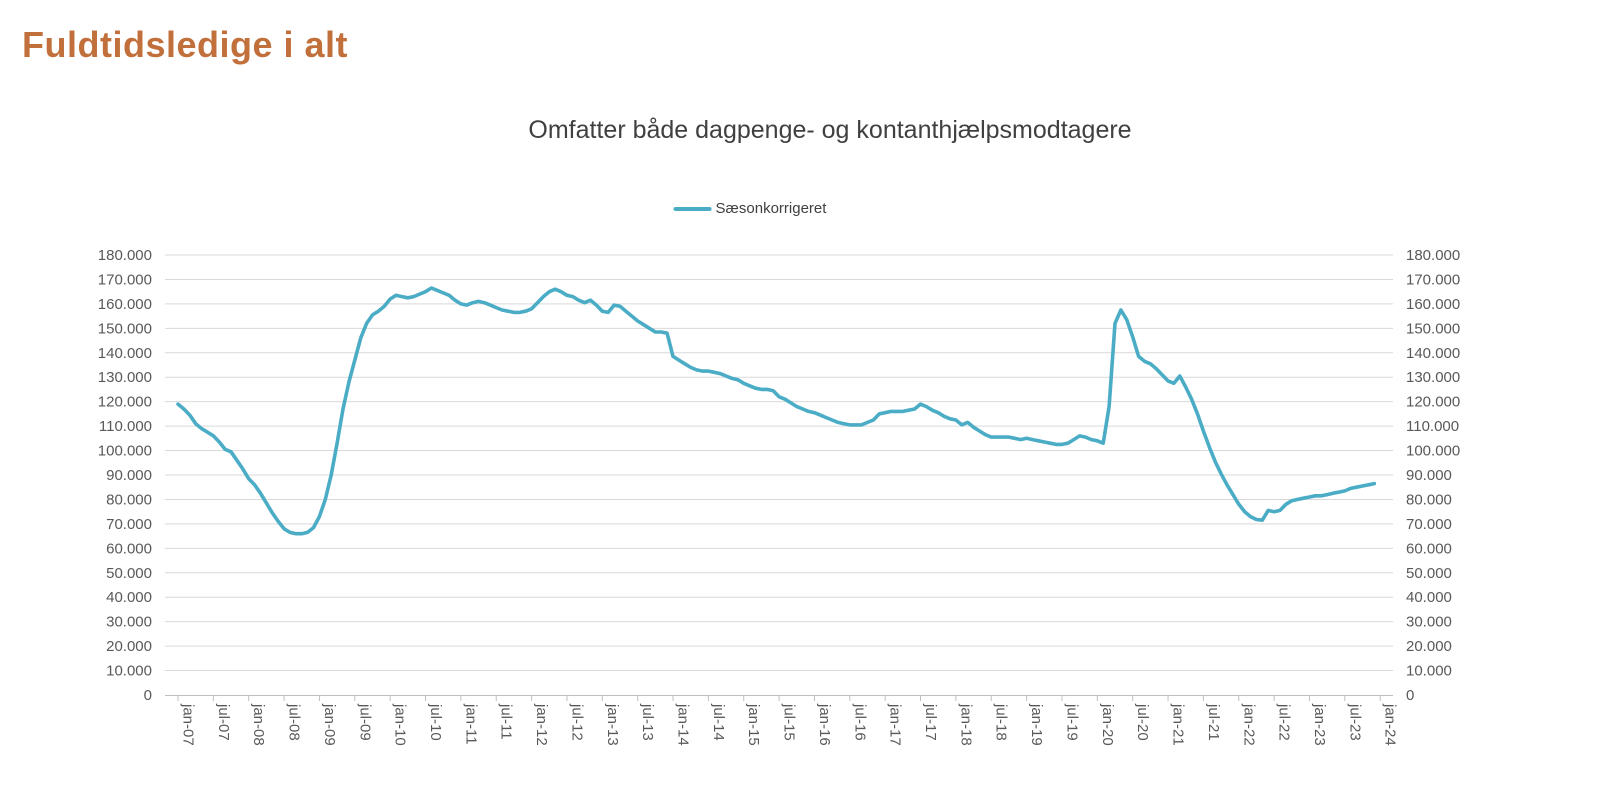 This screenshot has height=800, width=1600. What do you see at coordinates (1429, 646) in the screenshot?
I see `y-axis-label-right: 20.000` at bounding box center [1429, 646].